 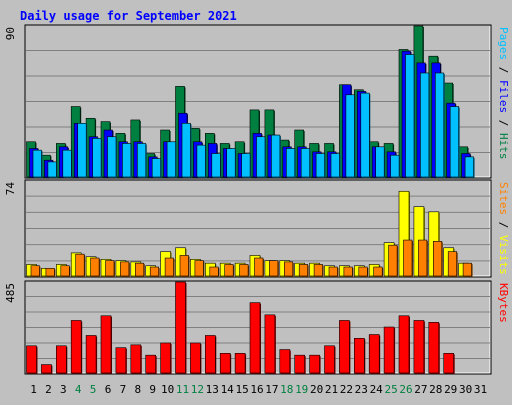 I want to click on x-tick-label: 19, so click(x=301, y=389).